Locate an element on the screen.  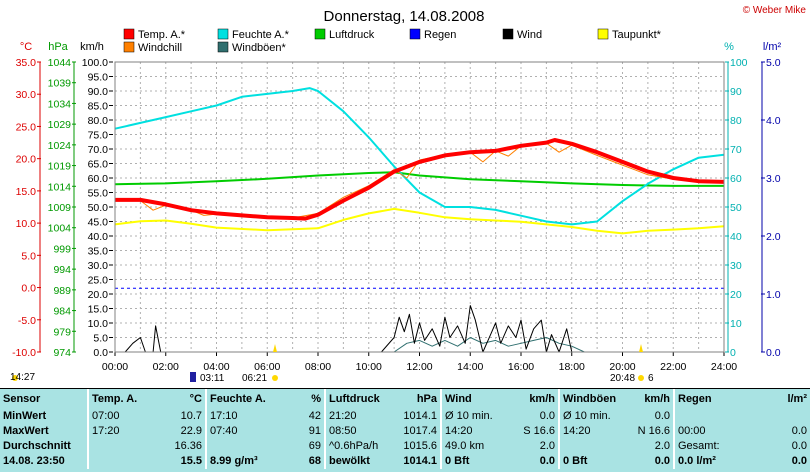
pressure-axis-unit: hPa is located at coordinates (58, 47).